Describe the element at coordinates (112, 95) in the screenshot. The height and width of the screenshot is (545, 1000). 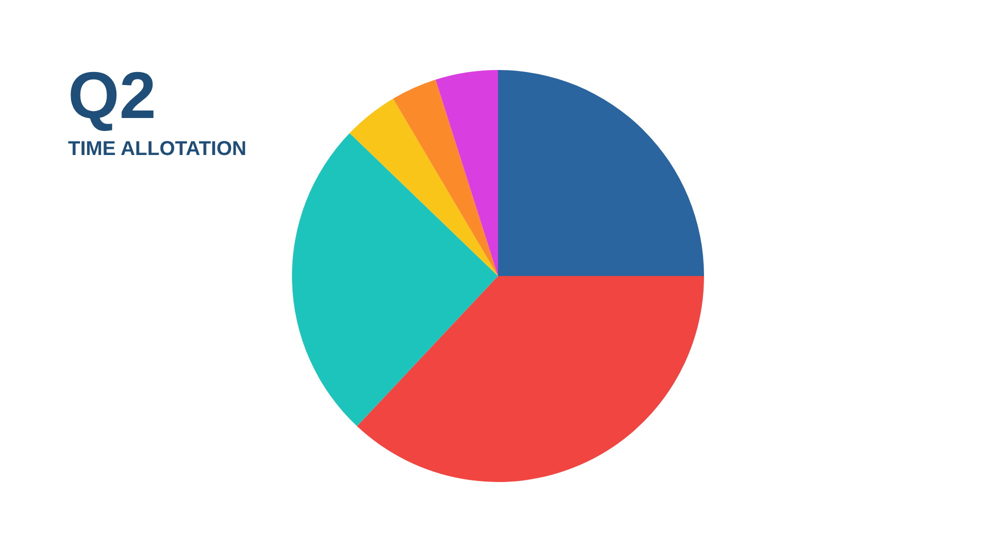
I see `chart-title: Q2` at that location.